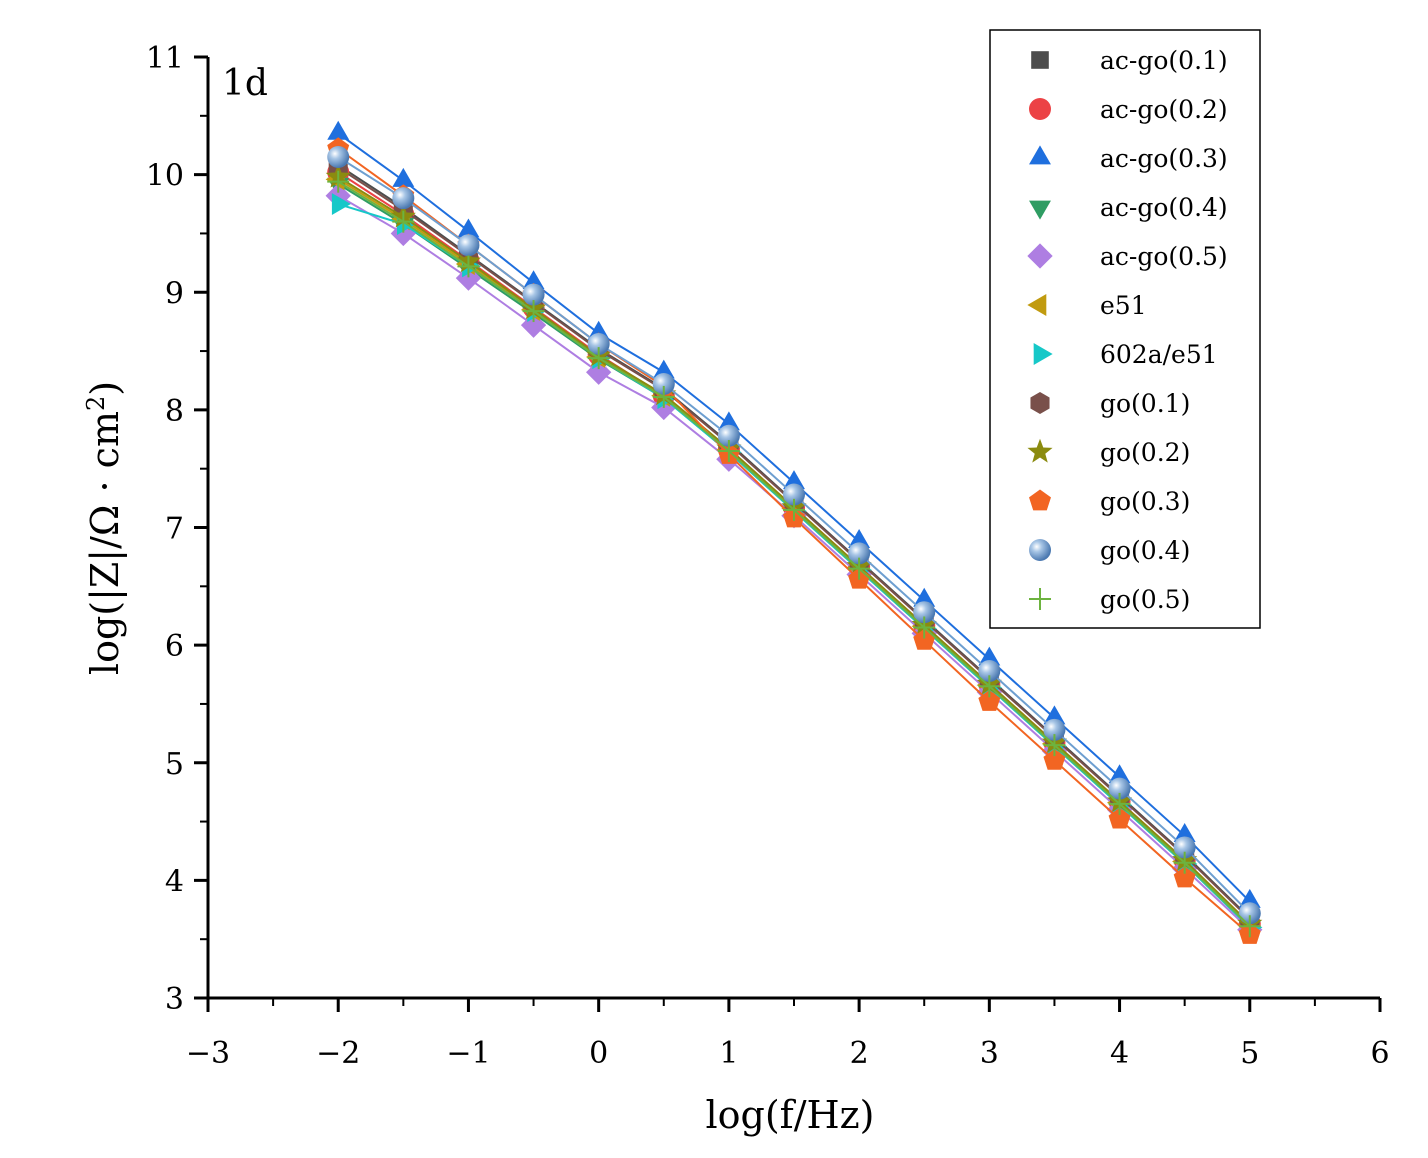 This screenshot has height=1158, width=1428. I want to click on legend-item: e51, so click(1087, 305).